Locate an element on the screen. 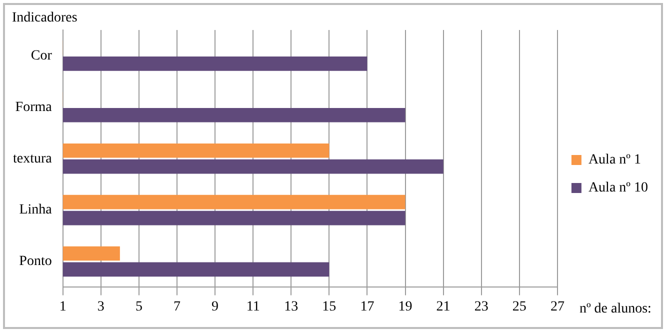 The height and width of the screenshot is (332, 666). legend-label: Aula nº 1 is located at coordinates (615, 160).